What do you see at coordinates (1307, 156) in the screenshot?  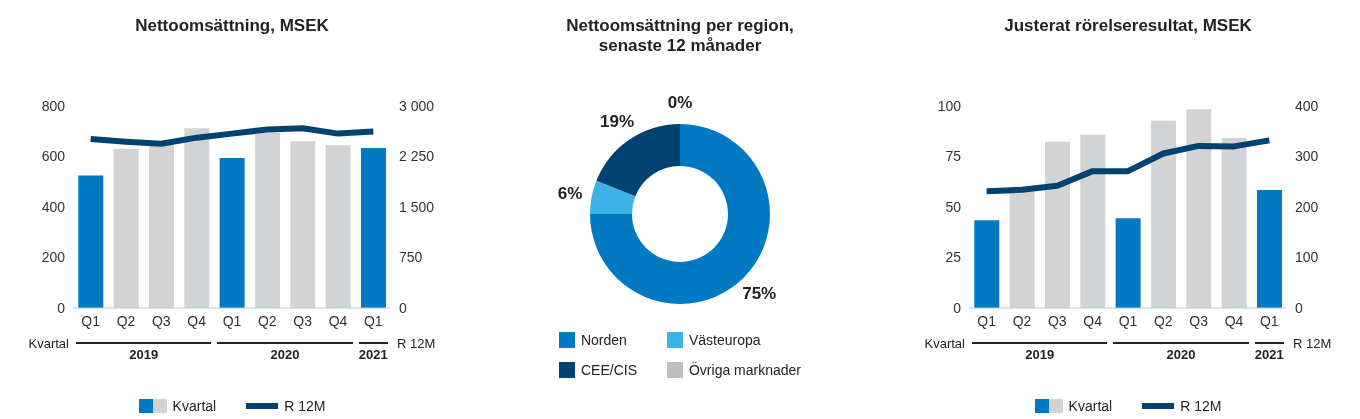 I see `y2-tick-label: 300` at bounding box center [1307, 156].